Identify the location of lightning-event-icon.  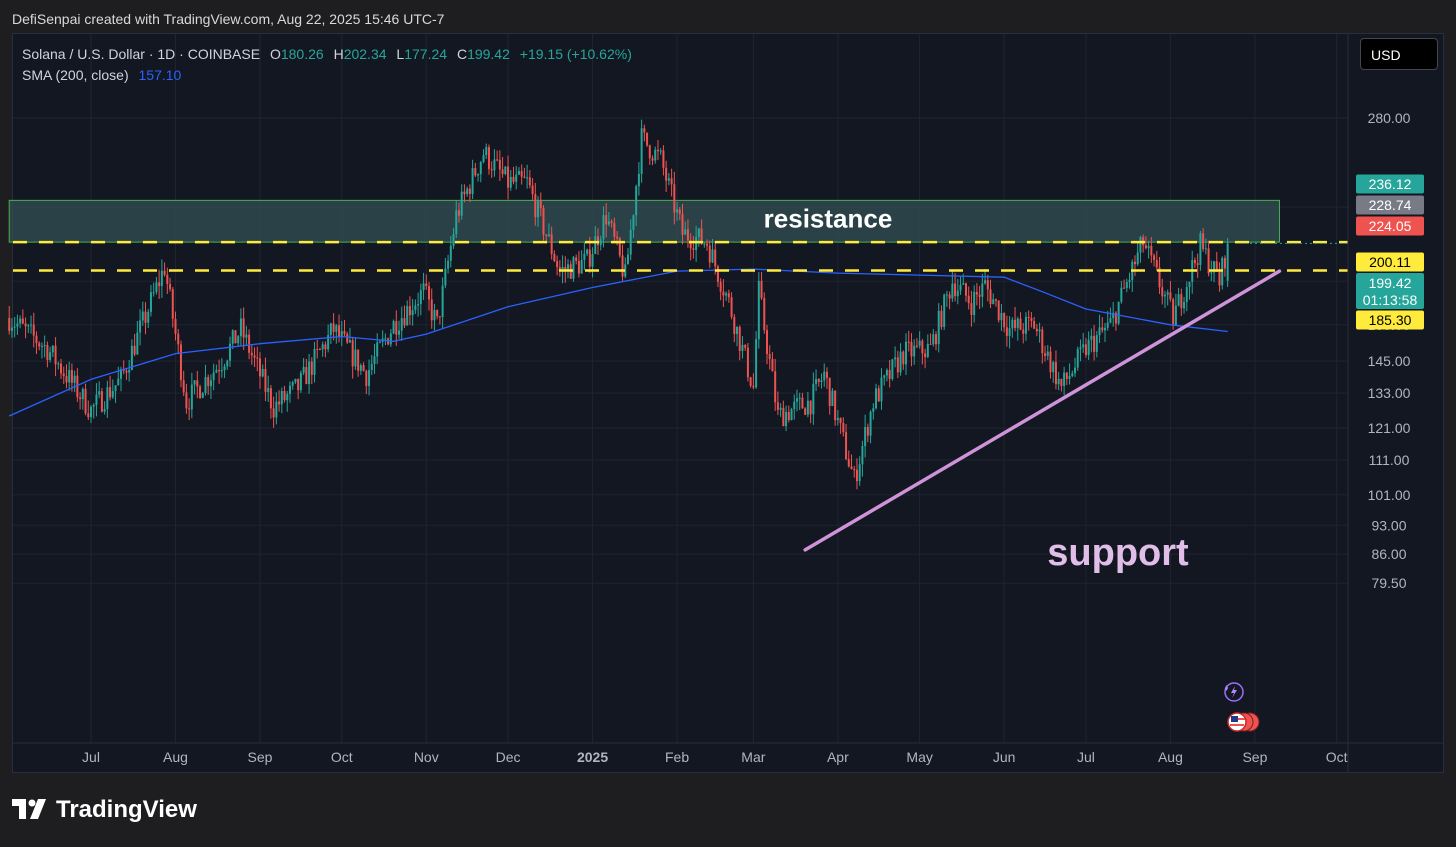
(1234, 692).